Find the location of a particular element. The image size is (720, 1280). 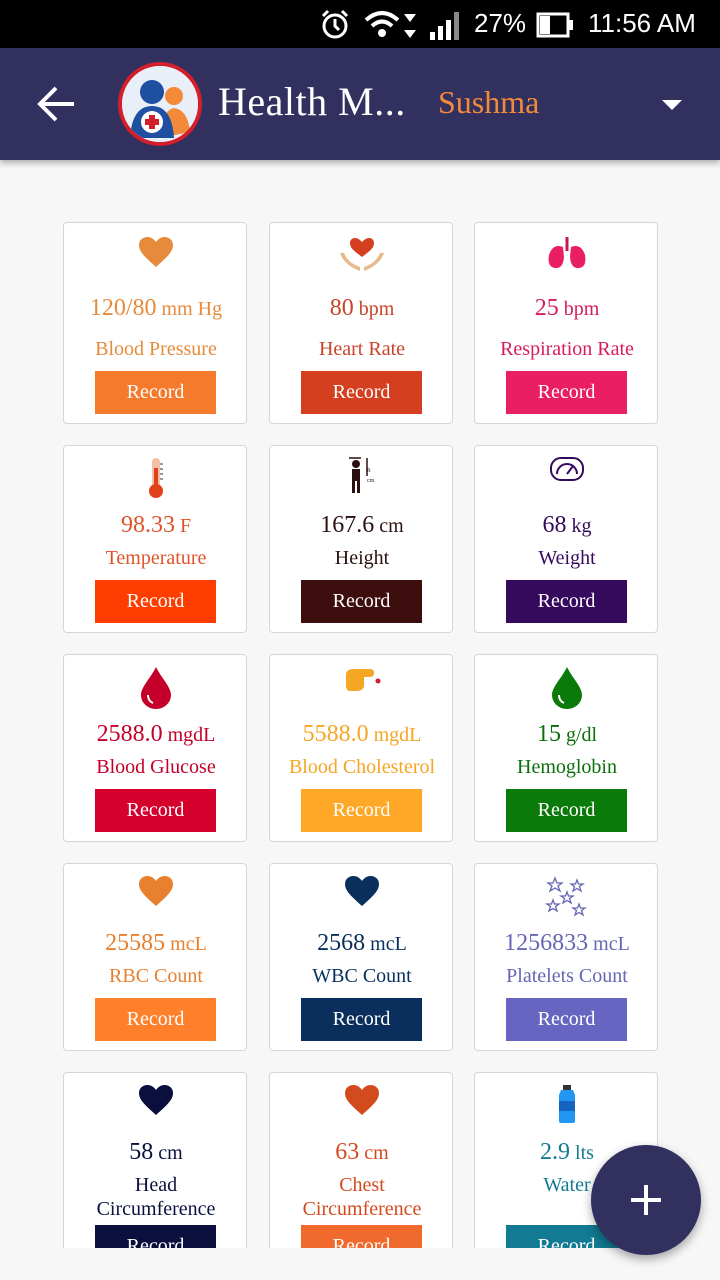

metric-unit: kg is located at coordinates (579, 526).